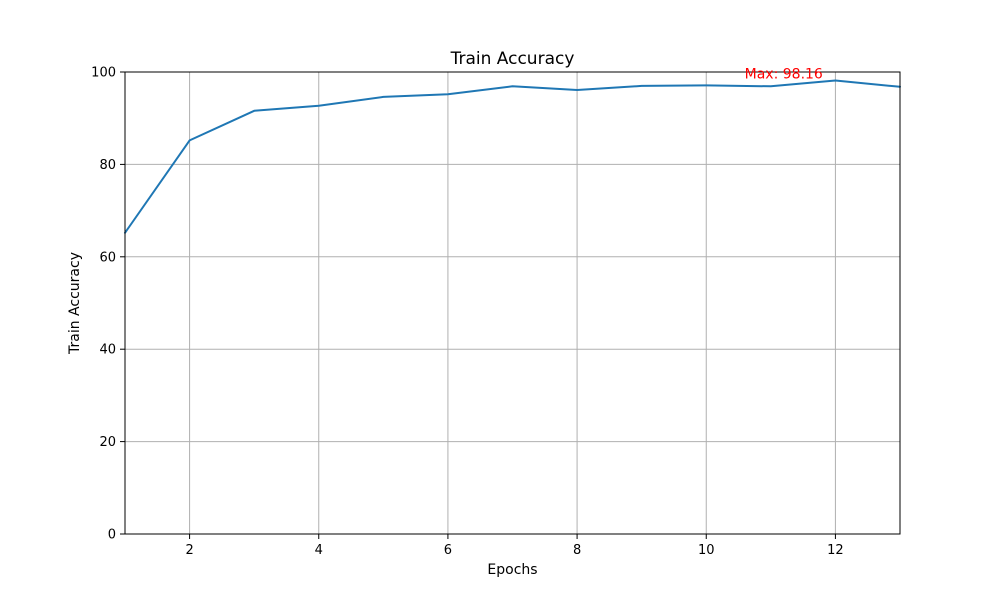 This screenshot has height=604, width=1000. What do you see at coordinates (107, 257) in the screenshot?
I see `y-tick-label: 60` at bounding box center [107, 257].